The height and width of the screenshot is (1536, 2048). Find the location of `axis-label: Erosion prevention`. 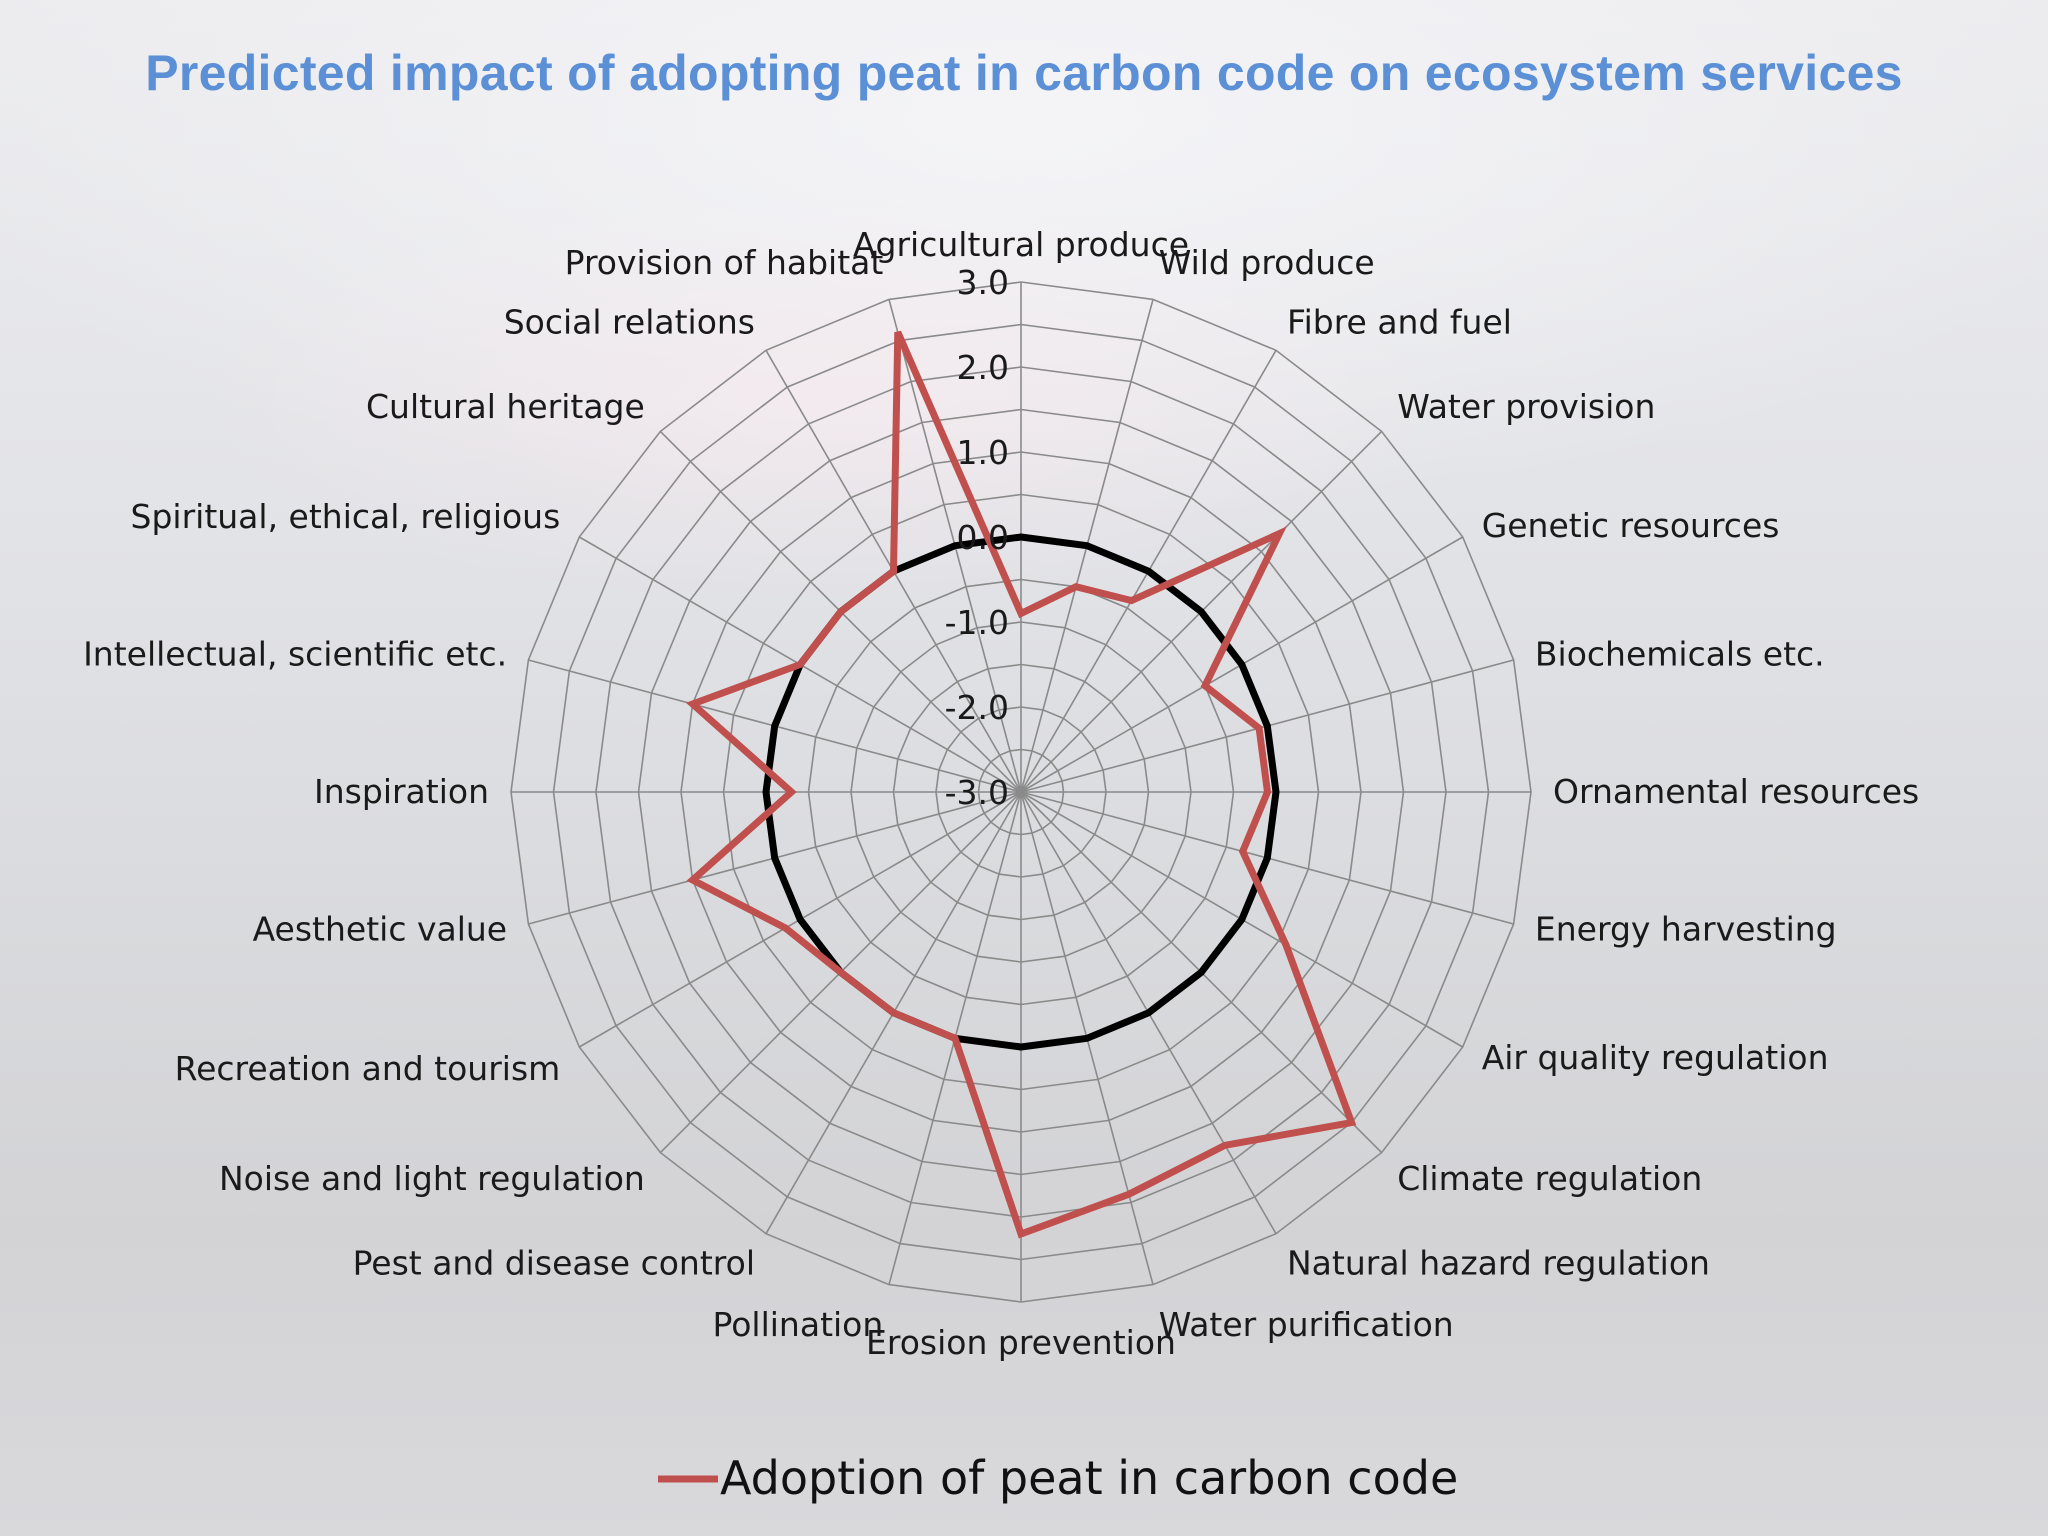

axis-label: Erosion prevention is located at coordinates (1021, 1342).